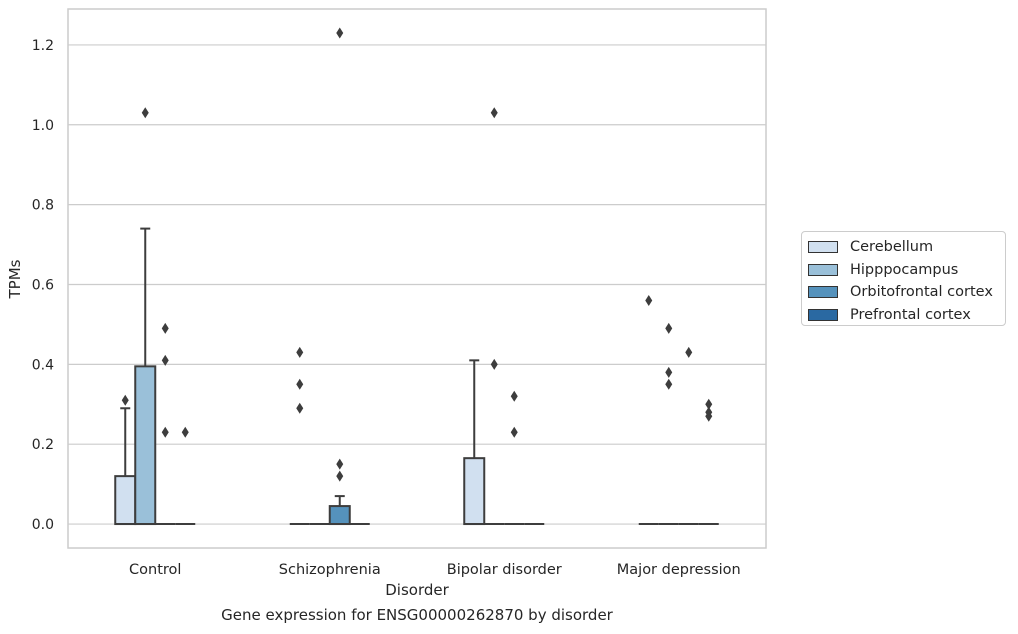 This screenshot has height=634, width=1018. Describe the element at coordinates (43, 46) in the screenshot. I see `y-tick-label: 1.2` at that location.